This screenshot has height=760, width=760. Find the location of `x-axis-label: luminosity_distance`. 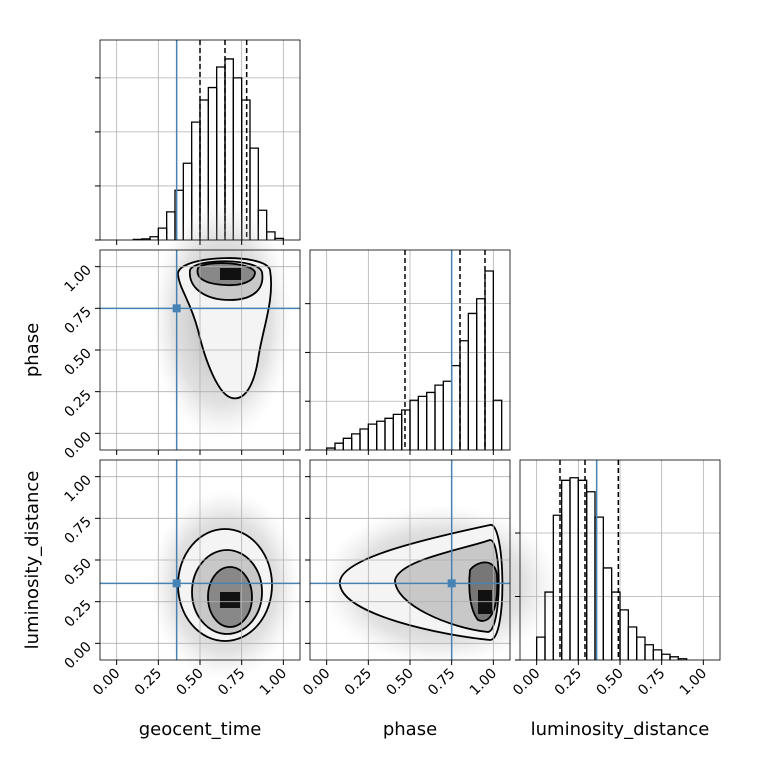

x-axis-label: luminosity_distance is located at coordinates (620, 729).